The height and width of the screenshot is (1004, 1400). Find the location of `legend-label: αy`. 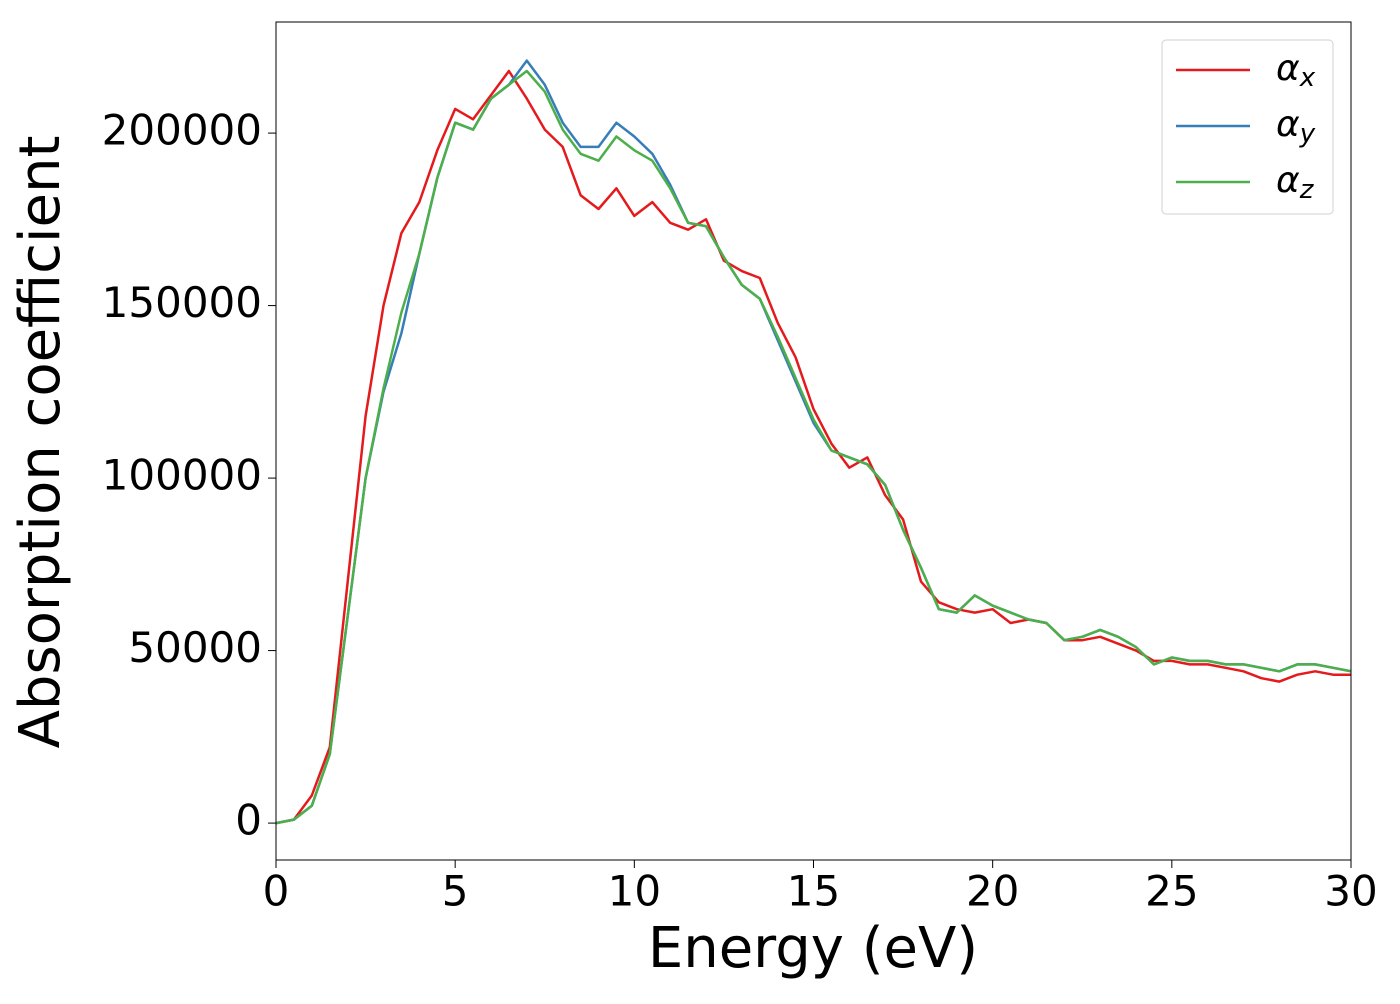

legend-label: αy is located at coordinates (1296, 126).